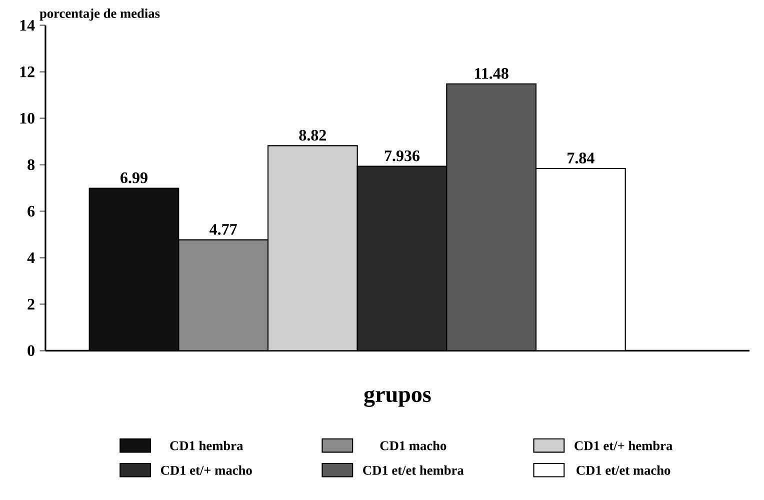 The height and width of the screenshot is (500, 764). I want to click on data-label: 6.99, so click(134, 178).